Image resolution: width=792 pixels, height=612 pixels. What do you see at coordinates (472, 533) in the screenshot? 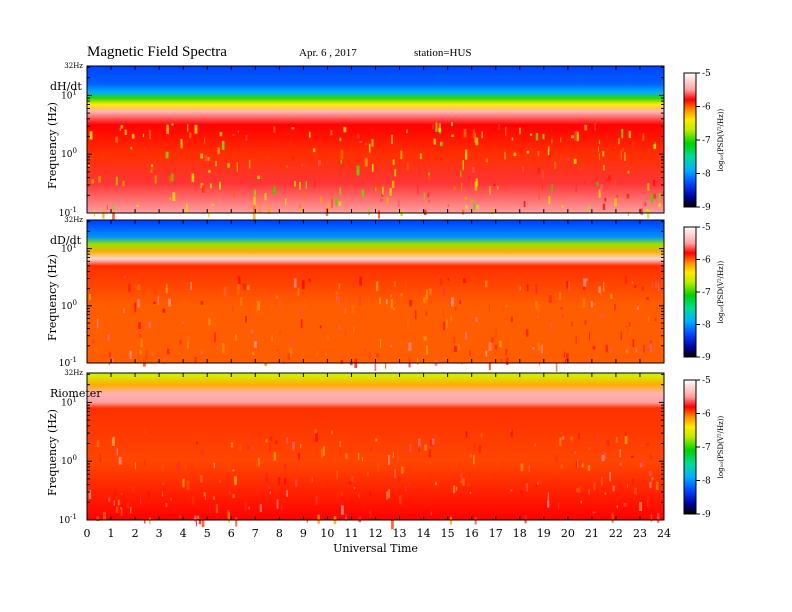
I see `x-tick-label: 16` at bounding box center [472, 533].